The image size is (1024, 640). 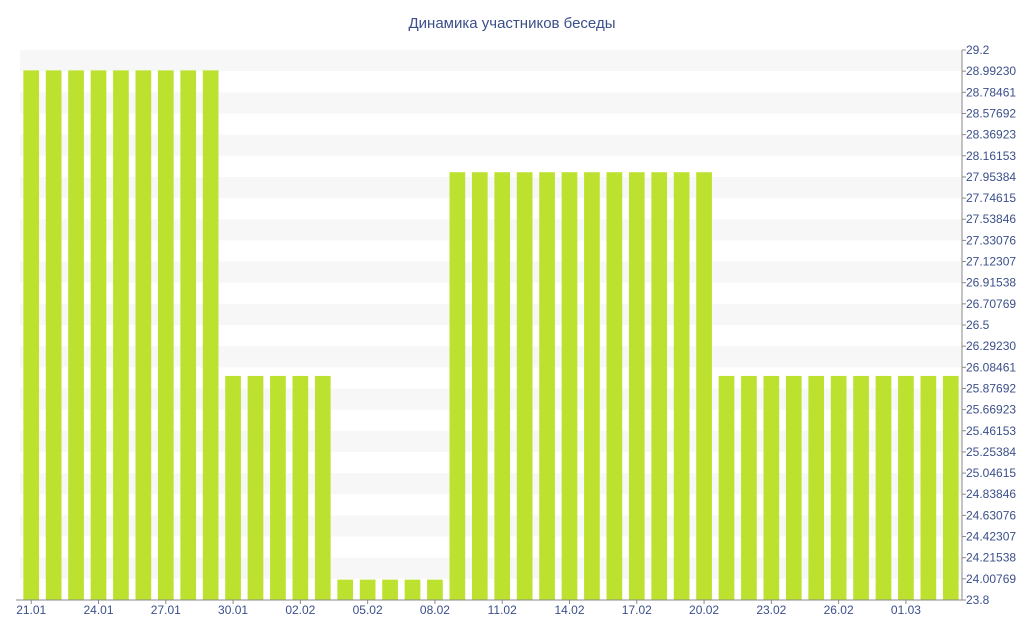 What do you see at coordinates (479, 386) in the screenshot?
I see `bar-10.02` at bounding box center [479, 386].